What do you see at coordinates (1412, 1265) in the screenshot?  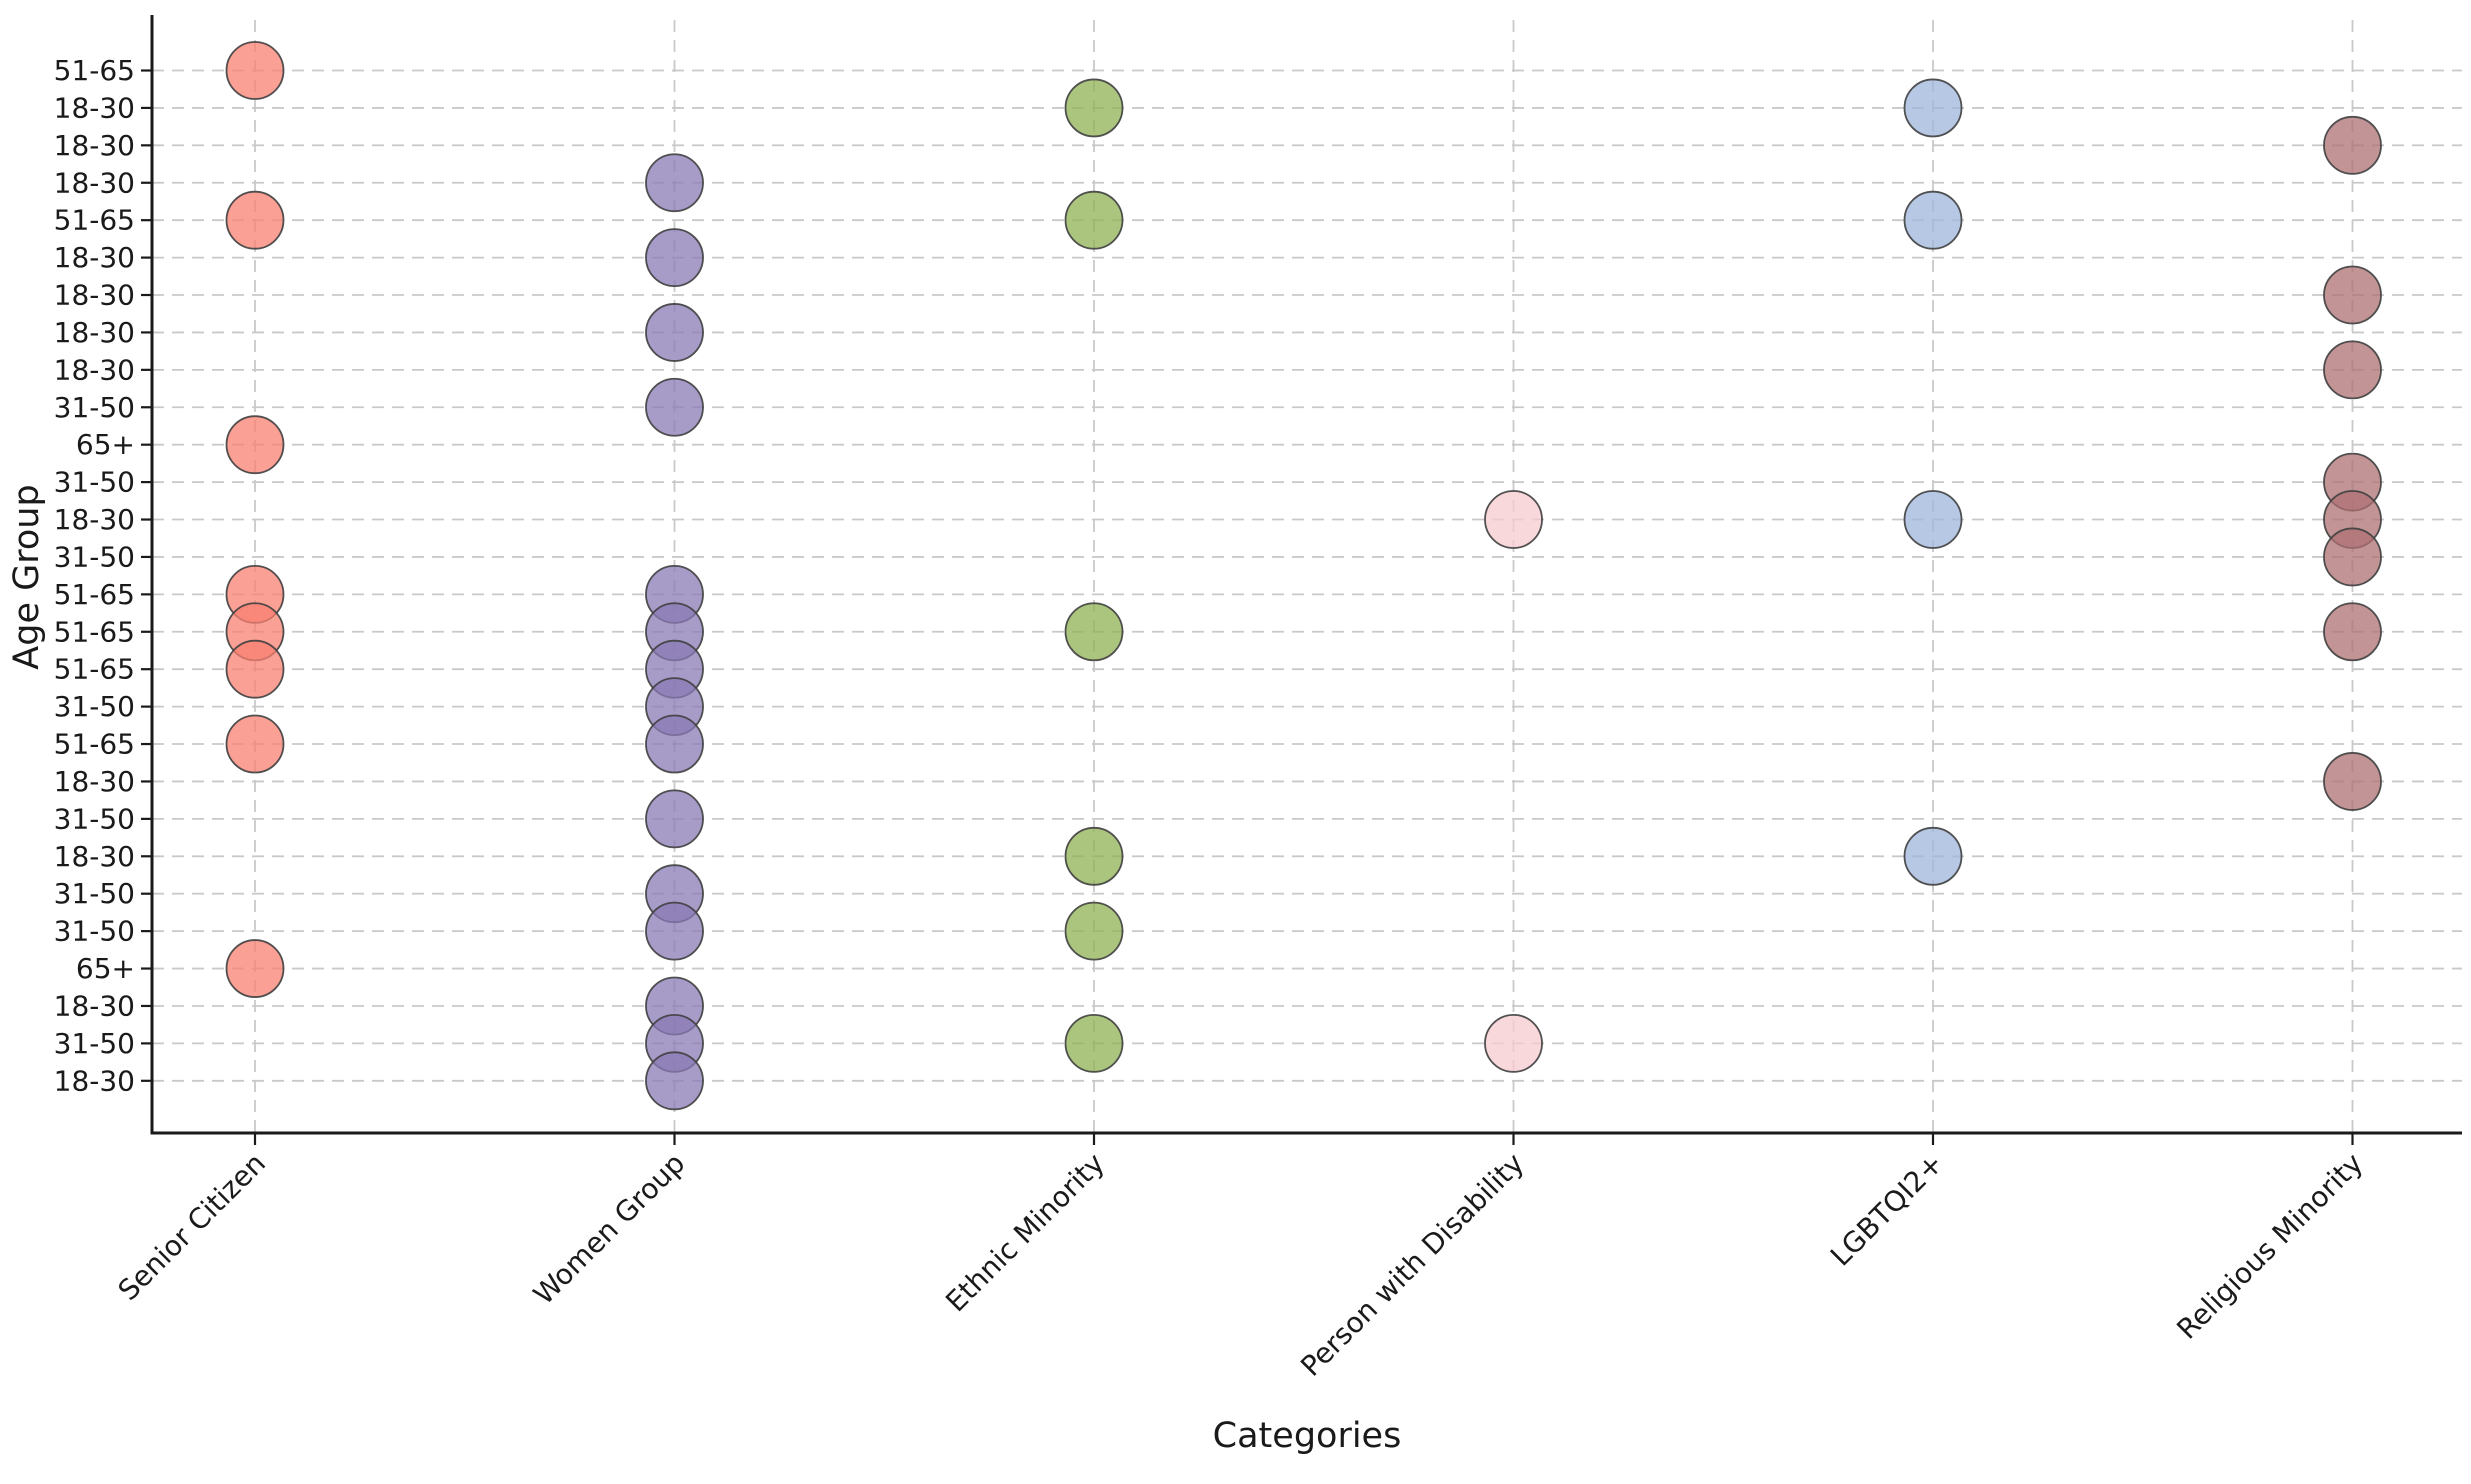 I see `x-tick-label: Person with Disability` at bounding box center [1412, 1265].